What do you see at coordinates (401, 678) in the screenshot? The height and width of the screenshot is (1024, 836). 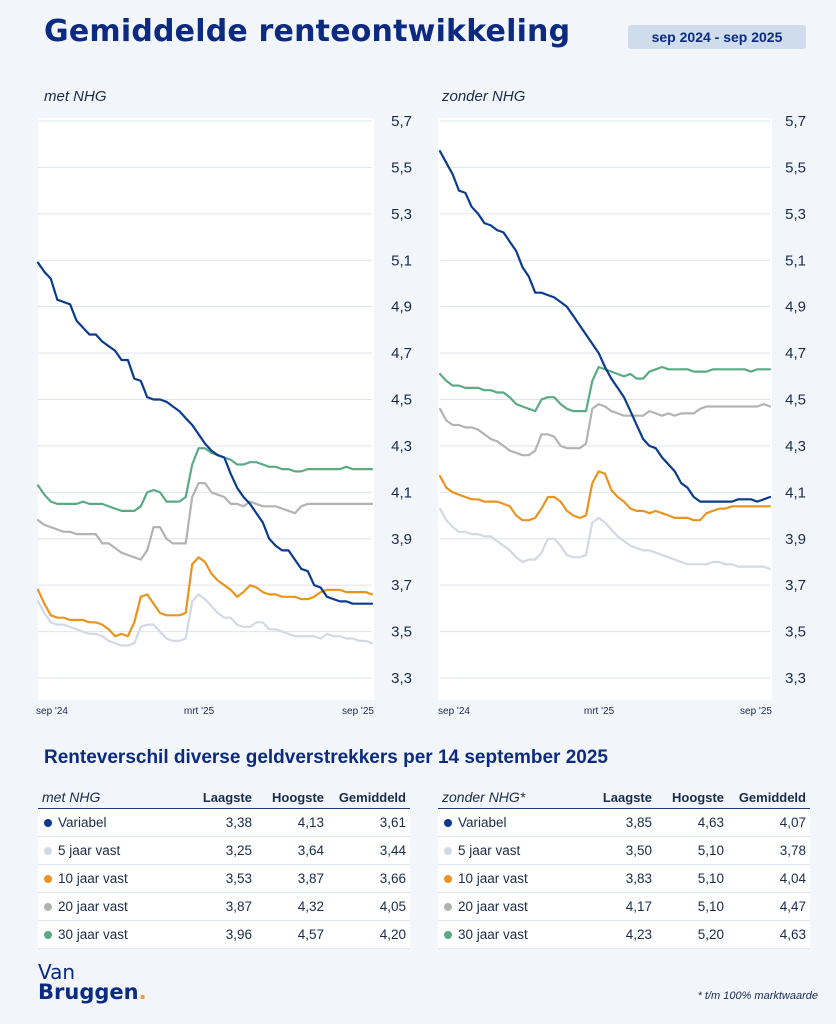 I see `y-tick-label: 3,3` at bounding box center [401, 678].